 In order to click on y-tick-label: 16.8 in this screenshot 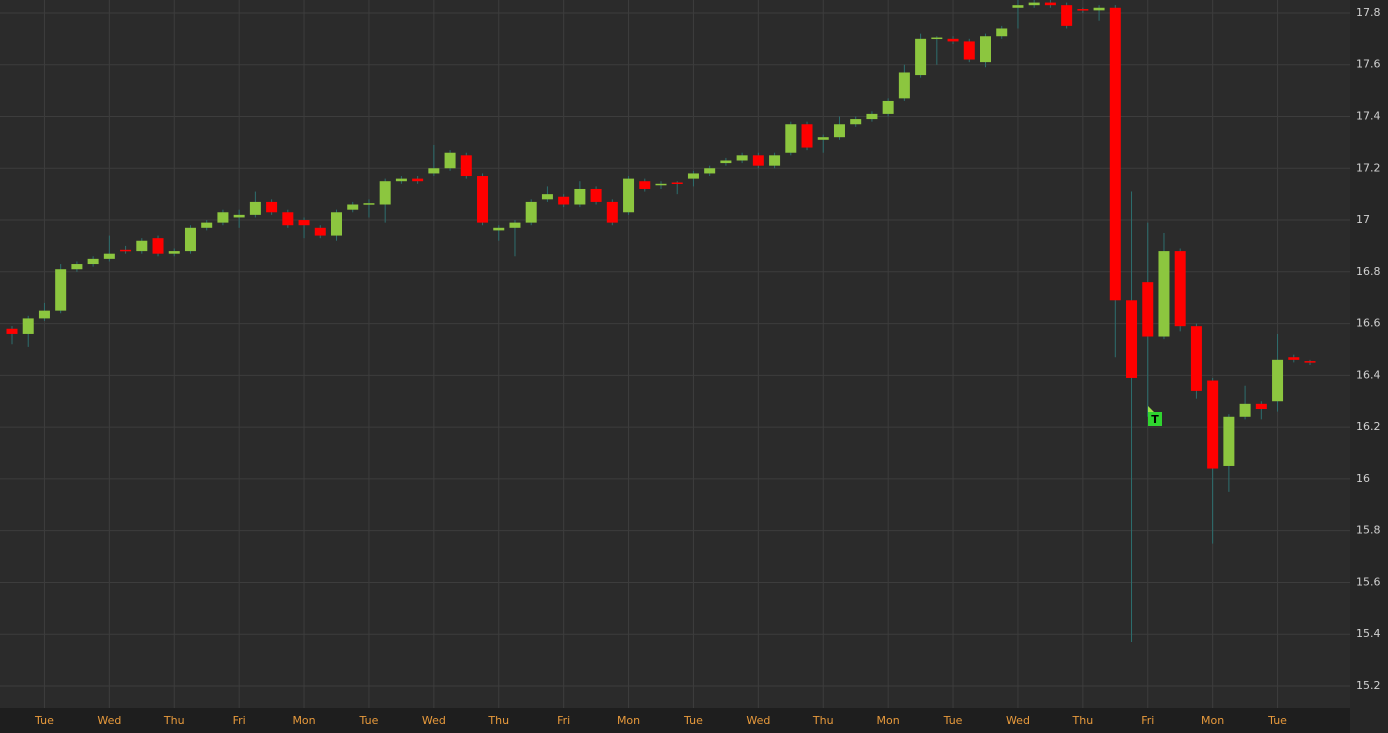, I will do `click(1368, 271)`.